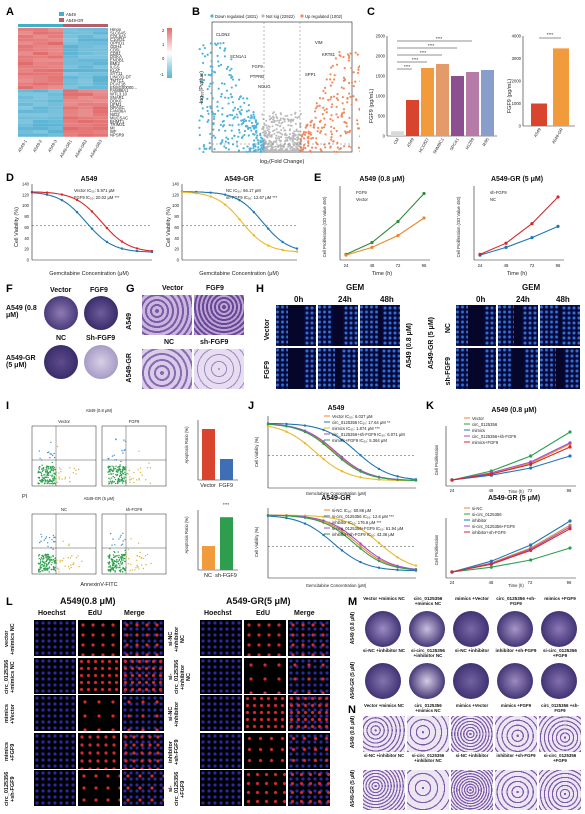  What do you see at coordinates (169, 53) in the screenshot?
I see `heatmap-color-scale` at bounding box center [169, 53].